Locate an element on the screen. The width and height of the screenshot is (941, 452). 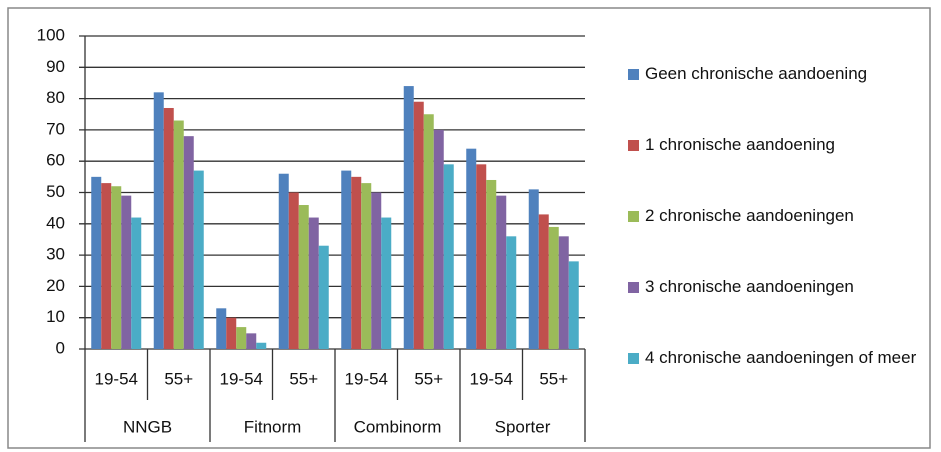
legend-item: 3 chronische aandoeningen is located at coordinates (778, 310).